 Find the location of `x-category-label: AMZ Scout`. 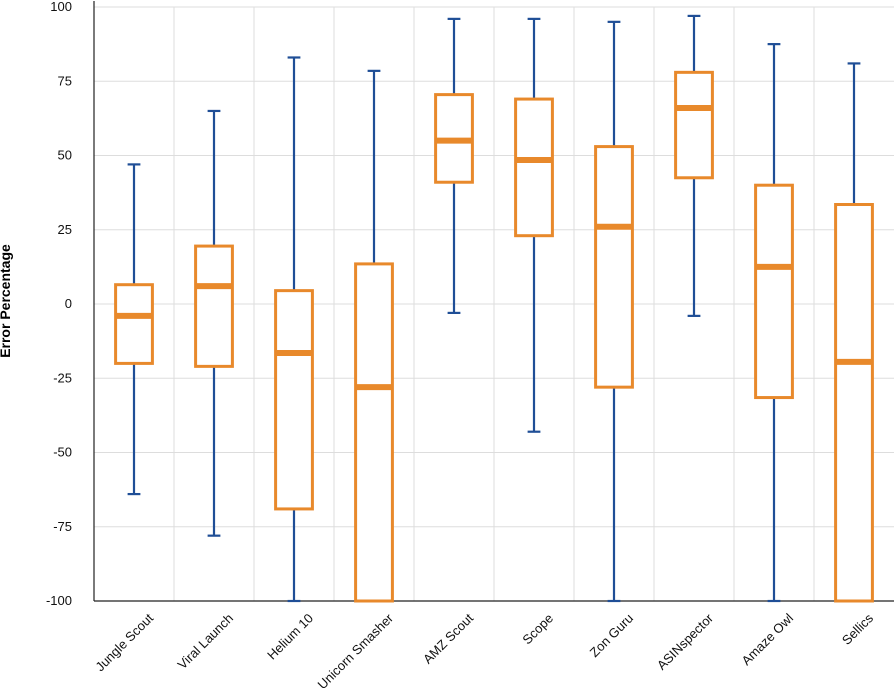

x-category-label: AMZ Scout is located at coordinates (448, 638).